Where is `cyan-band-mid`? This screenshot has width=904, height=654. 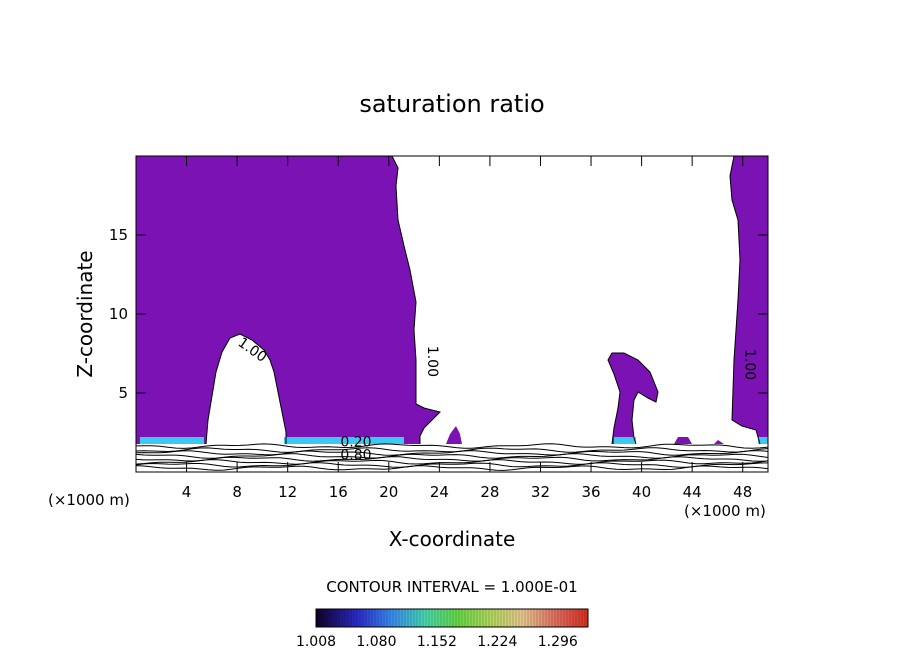
cyan-band-mid is located at coordinates (344, 440).